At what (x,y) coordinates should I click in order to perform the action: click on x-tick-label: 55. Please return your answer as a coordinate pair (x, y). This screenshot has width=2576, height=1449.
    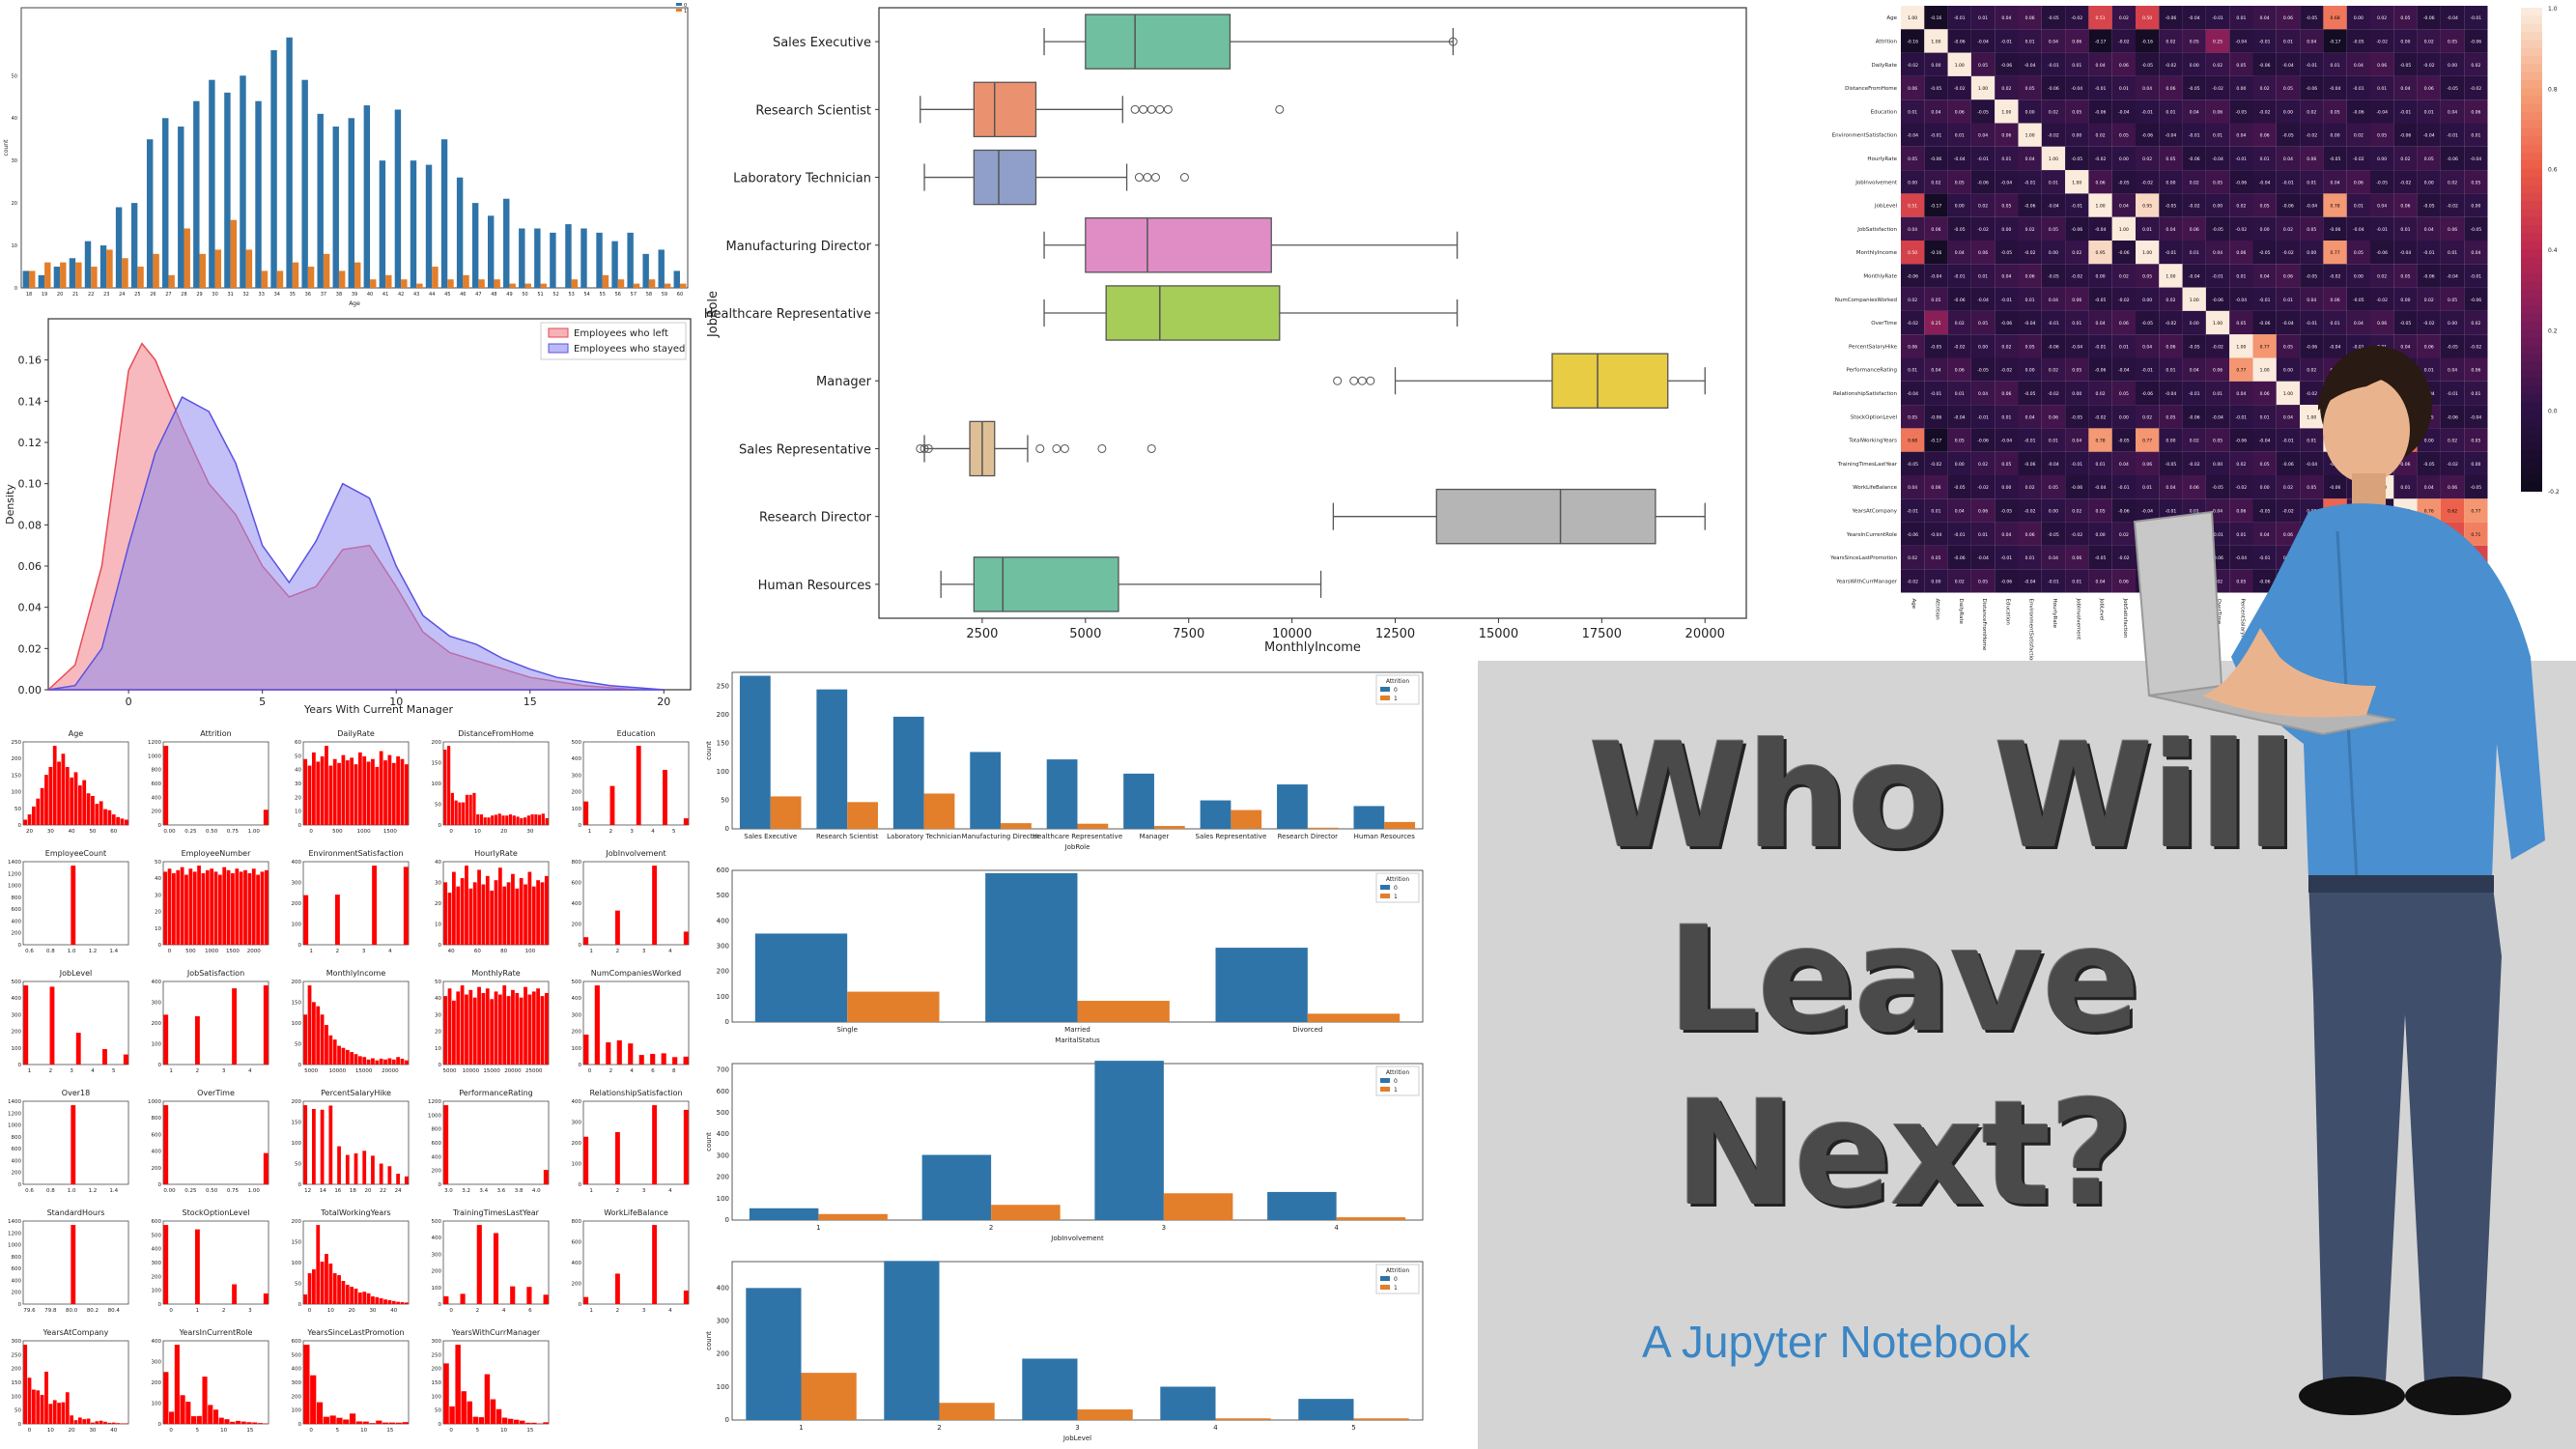
    Looking at the image, I should click on (603, 295).